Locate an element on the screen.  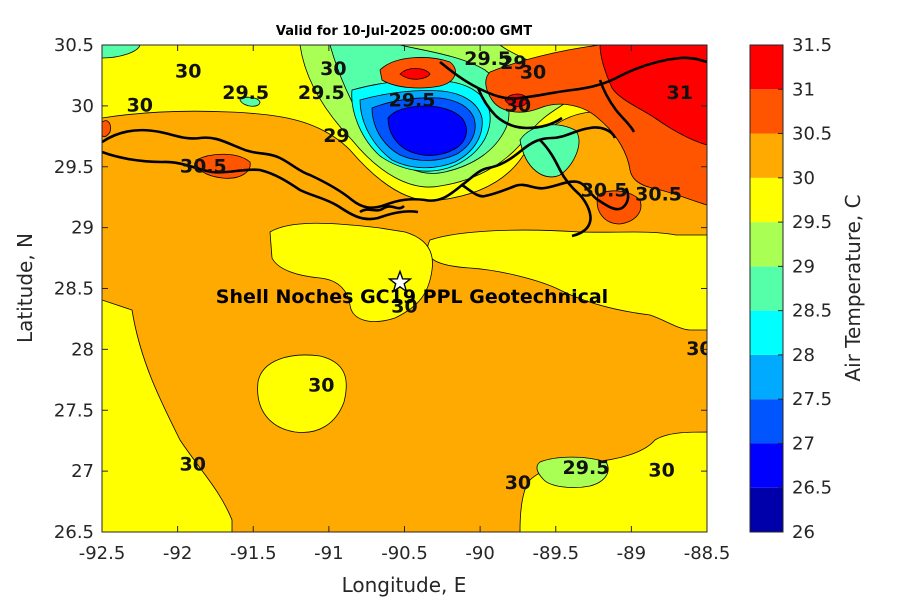
colorbar-tick-label: 29 is located at coordinates (803, 266).